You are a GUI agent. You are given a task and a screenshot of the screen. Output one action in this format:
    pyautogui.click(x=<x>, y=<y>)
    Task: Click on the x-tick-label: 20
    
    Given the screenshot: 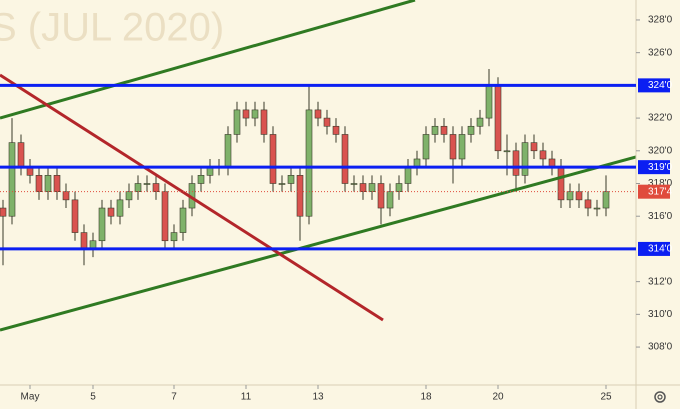 What is the action you would take?
    pyautogui.click(x=498, y=397)
    